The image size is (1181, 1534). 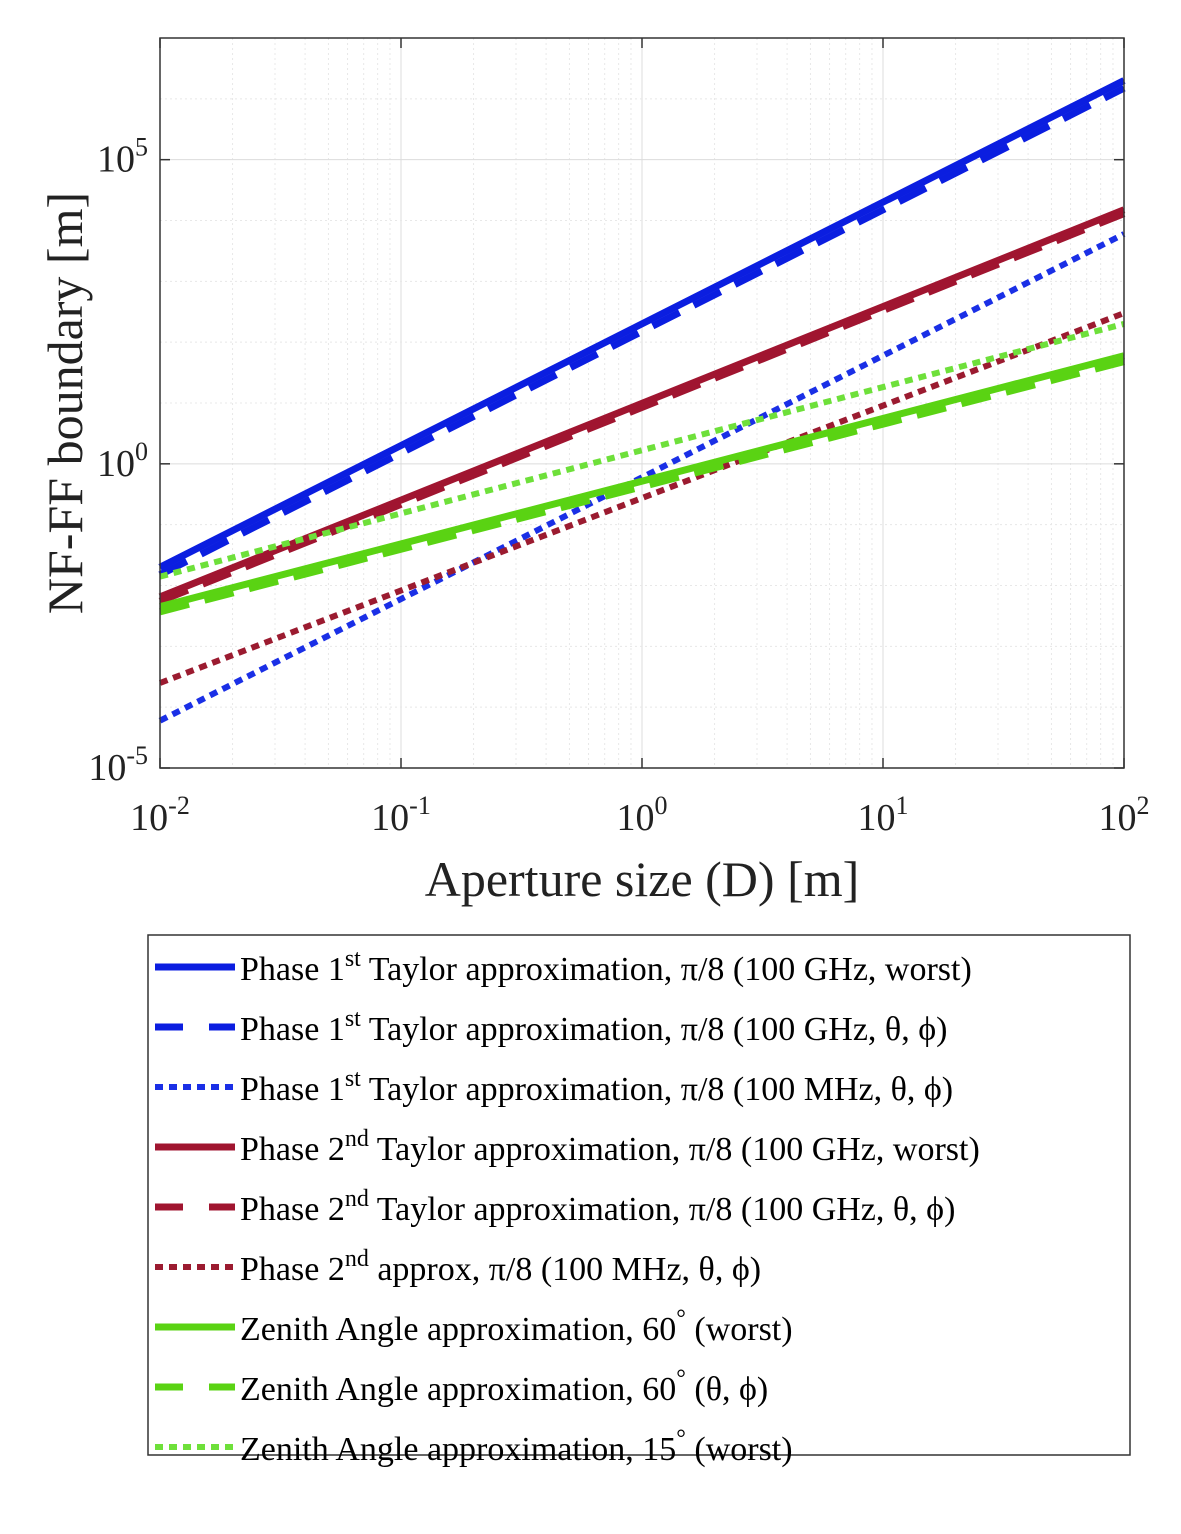 I want to click on legend-item: Phase 2nd approx, π/8 (100 MHz, θ, ϕ), so click(x=458, y=1267).